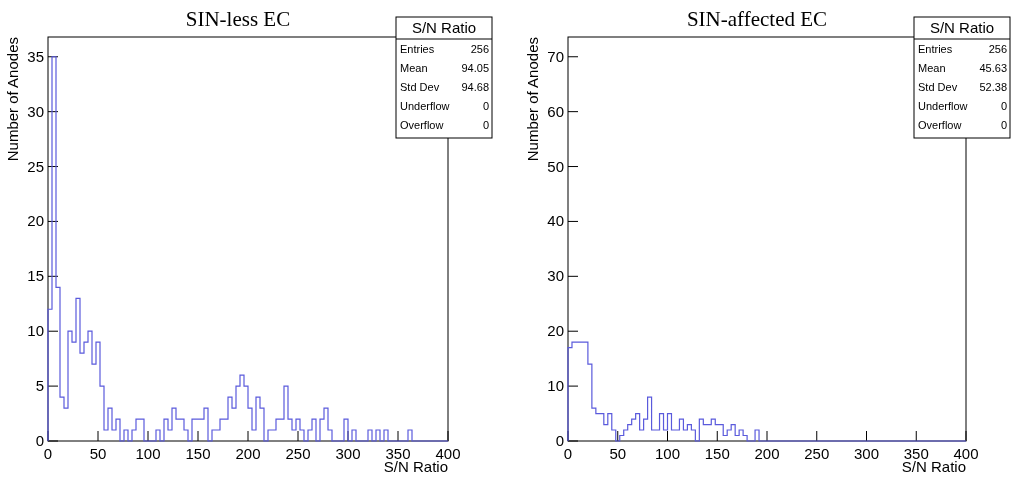 The image size is (1014, 478). Describe the element at coordinates (555, 111) in the screenshot. I see `y-tick-label: 60` at that location.